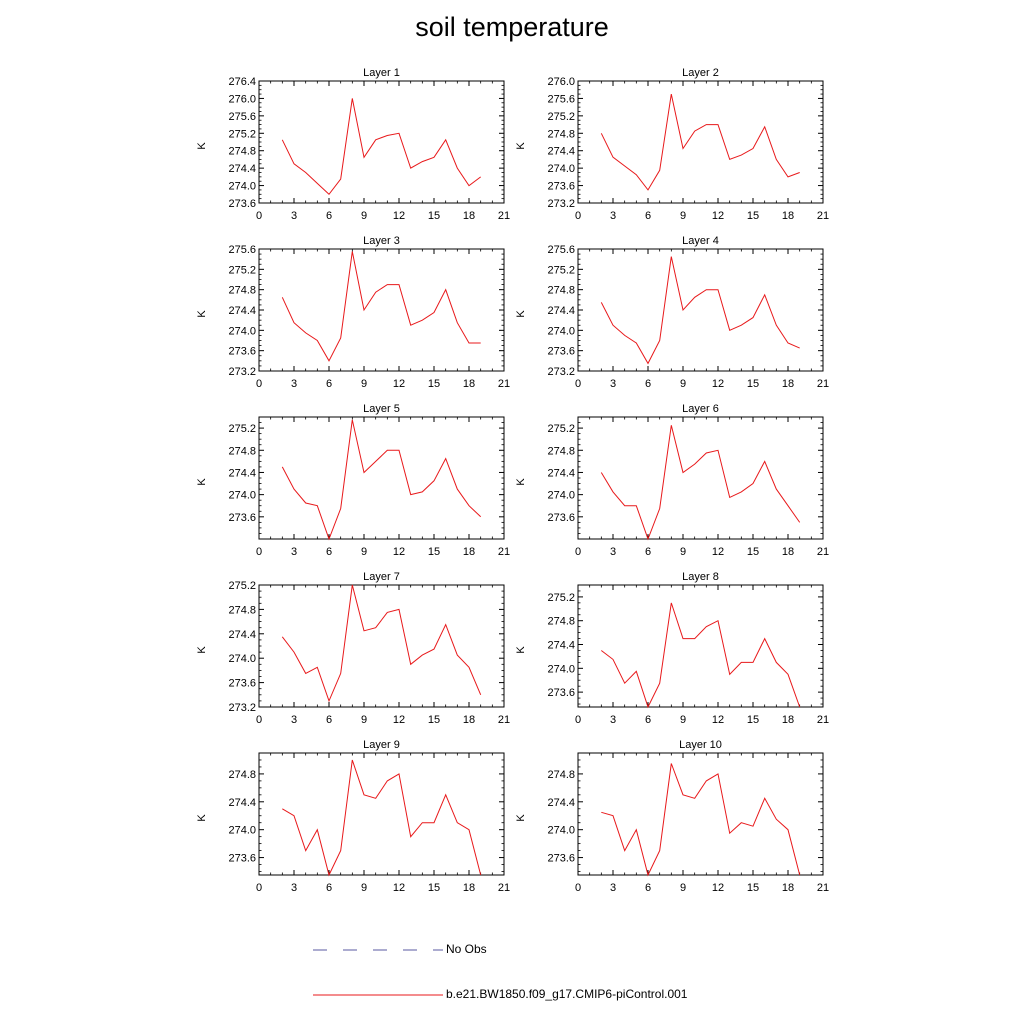 This screenshot has width=1024, height=1024. What do you see at coordinates (381, 745) in the screenshot?
I see `panel-title: Layer 9` at bounding box center [381, 745].